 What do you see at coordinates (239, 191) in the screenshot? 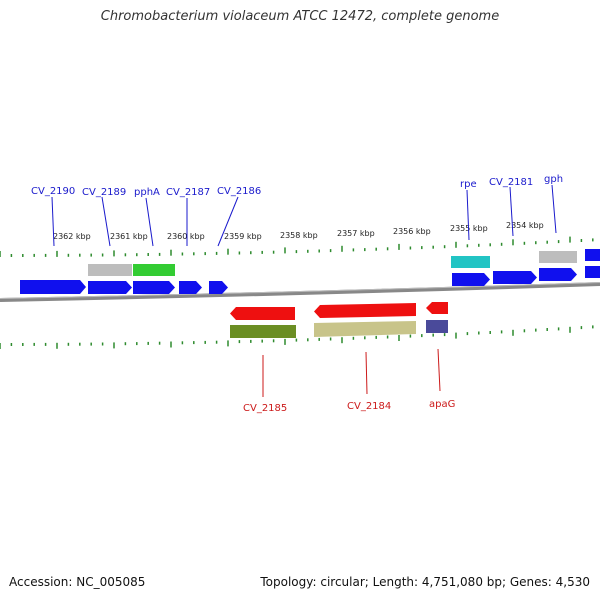
I see `label-CV_2186: CV_2186` at bounding box center [239, 191].